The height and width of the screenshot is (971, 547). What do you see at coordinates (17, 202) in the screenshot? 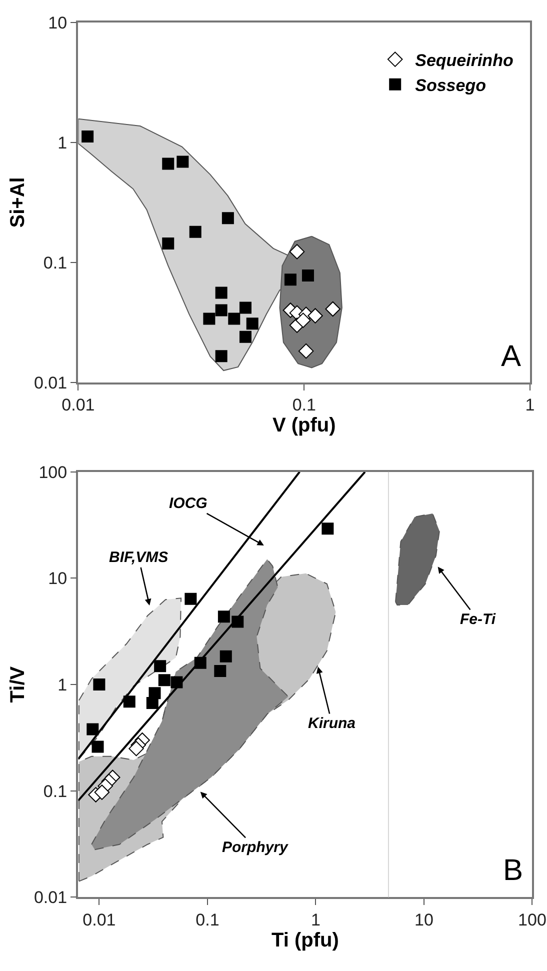
I see `y-axis-title: Si+Al` at bounding box center [17, 202].